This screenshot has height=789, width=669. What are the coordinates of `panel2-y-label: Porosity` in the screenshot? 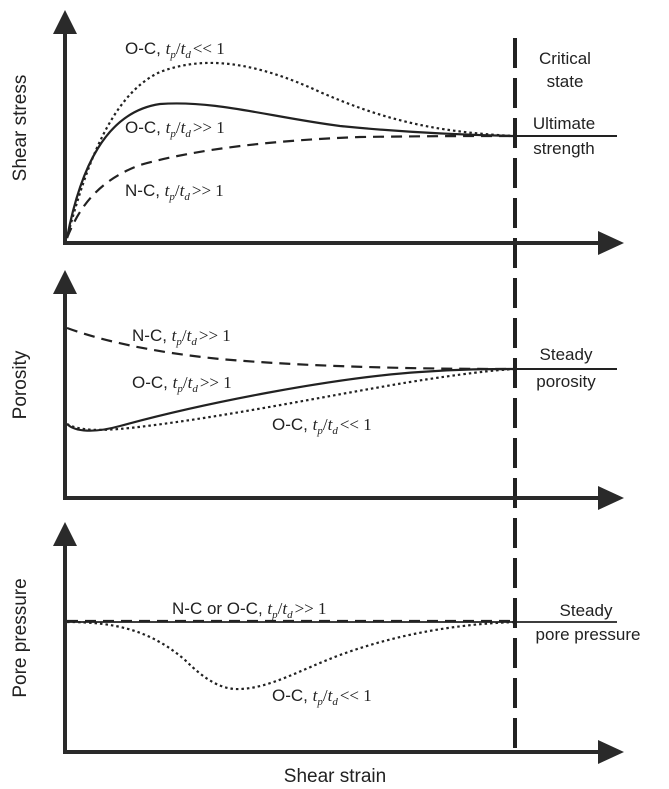 It's located at (20, 384).